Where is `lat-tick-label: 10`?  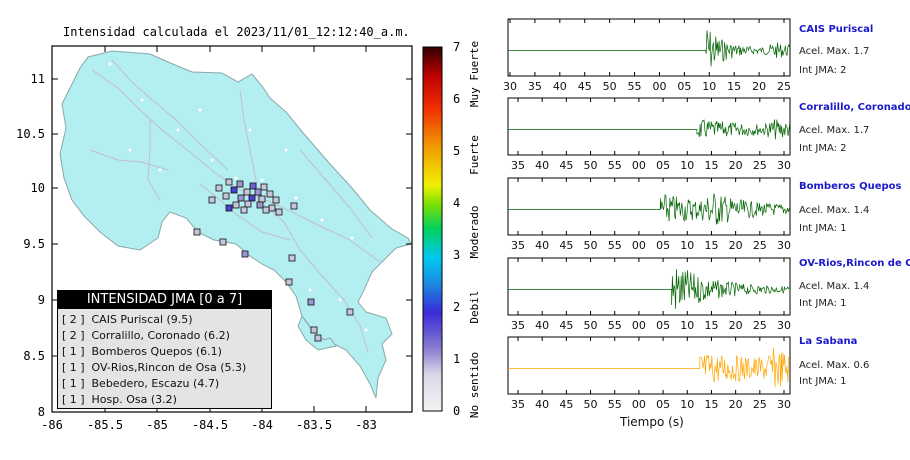
lat-tick-label: 10 is located at coordinates (38, 188).